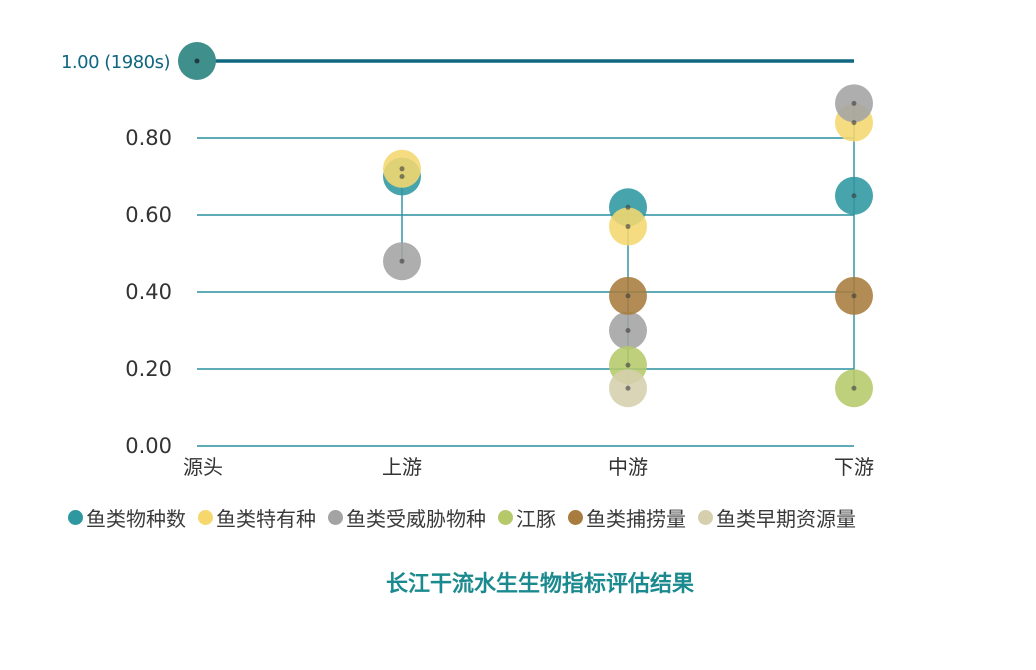 This screenshot has width=1036, height=670. I want to click on baseline-marker-center, so click(197, 61).